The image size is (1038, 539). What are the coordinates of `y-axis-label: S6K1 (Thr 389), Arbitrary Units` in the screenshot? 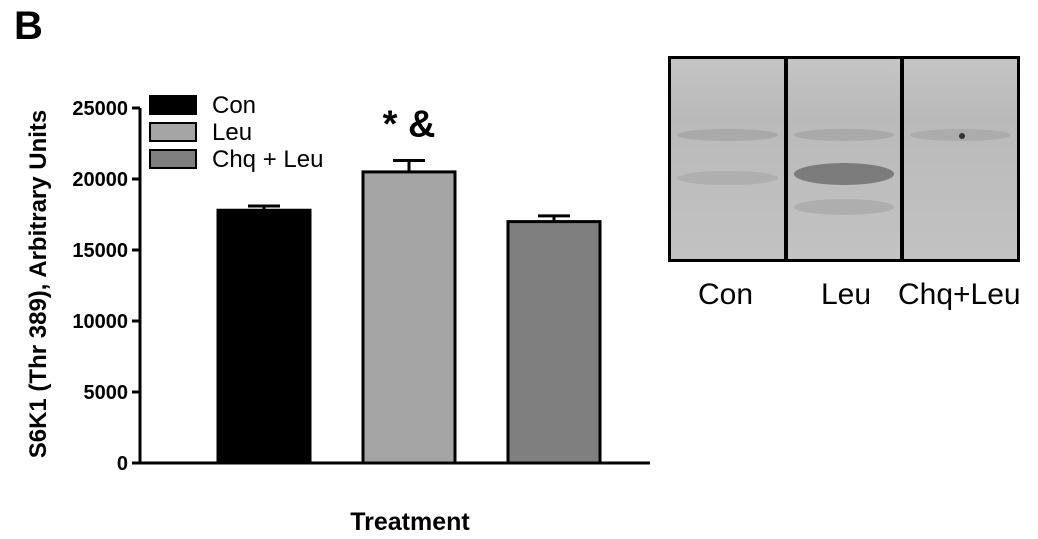 It's located at (38, 284).